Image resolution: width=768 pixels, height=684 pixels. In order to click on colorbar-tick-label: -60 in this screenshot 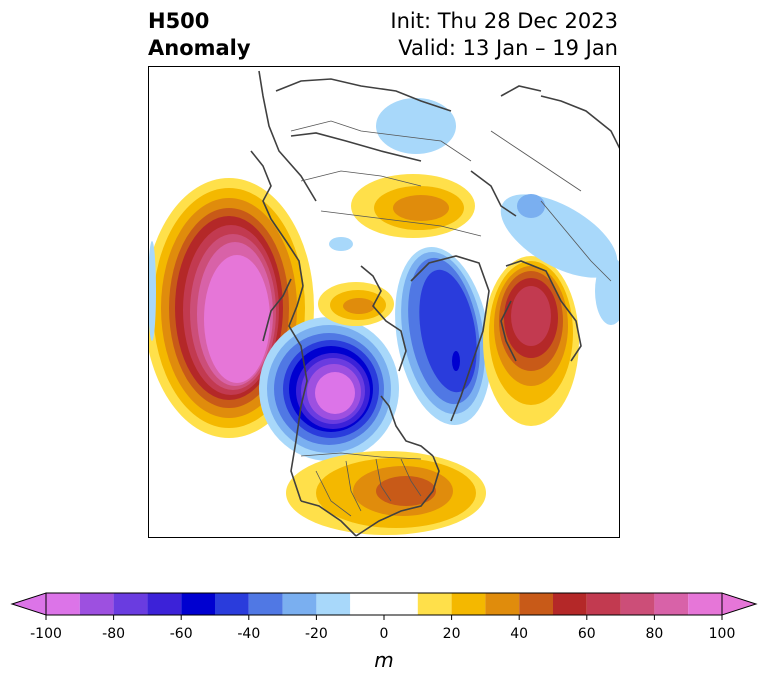, I will do `click(181, 634)`.